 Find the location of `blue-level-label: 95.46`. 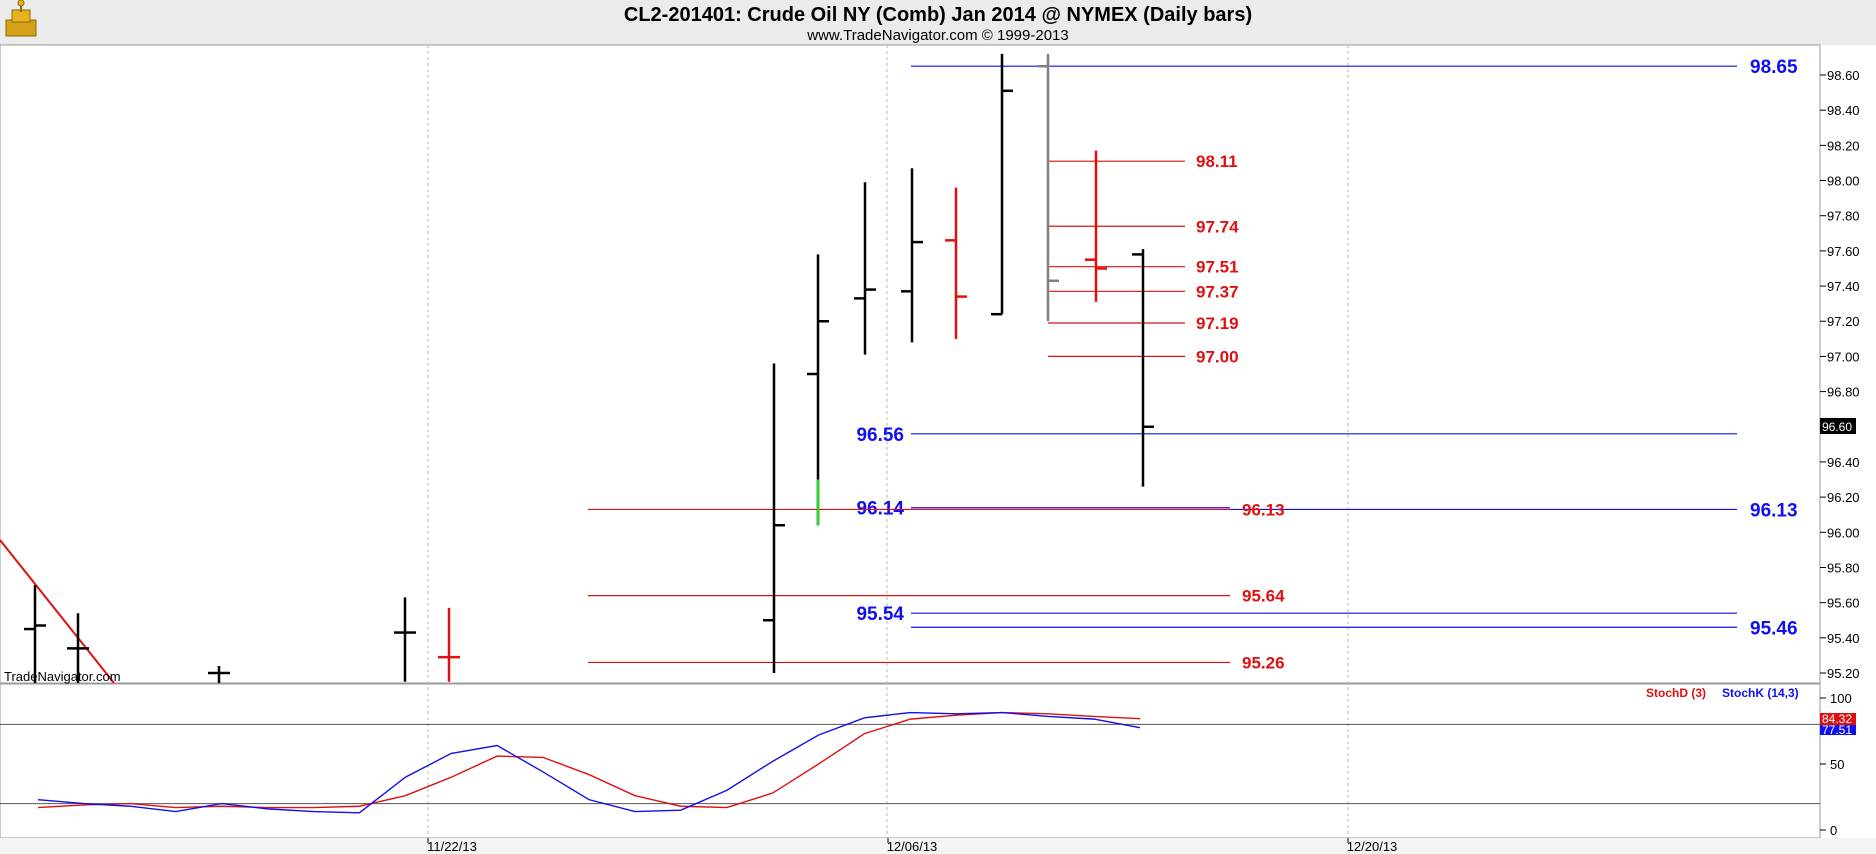

blue-level-label: 95.46 is located at coordinates (1774, 628).